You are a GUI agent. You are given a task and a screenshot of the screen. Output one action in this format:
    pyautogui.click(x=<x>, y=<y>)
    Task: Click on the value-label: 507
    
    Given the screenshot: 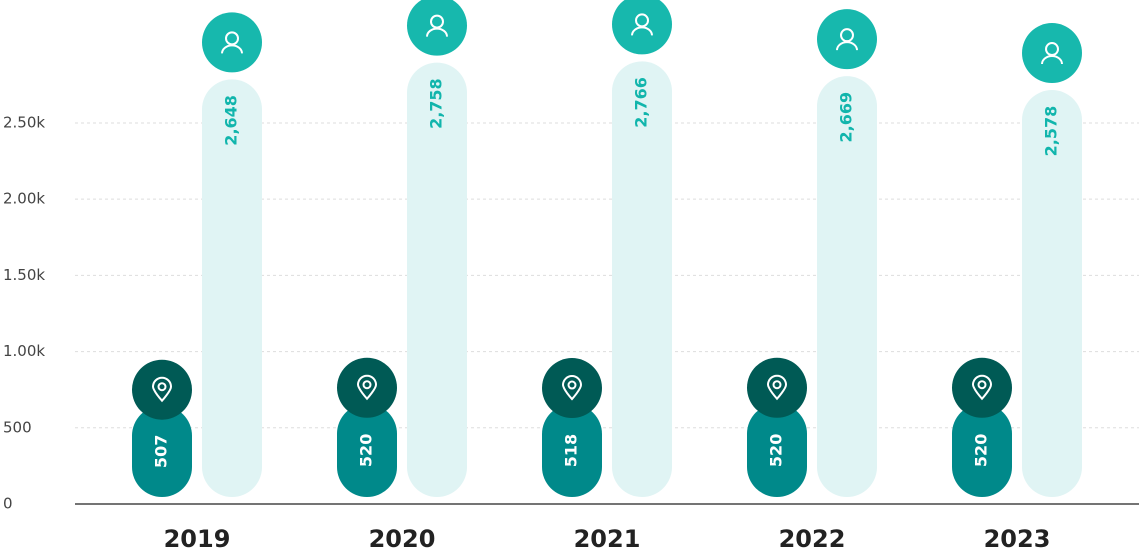 What is the action you would take?
    pyautogui.click(x=161, y=451)
    